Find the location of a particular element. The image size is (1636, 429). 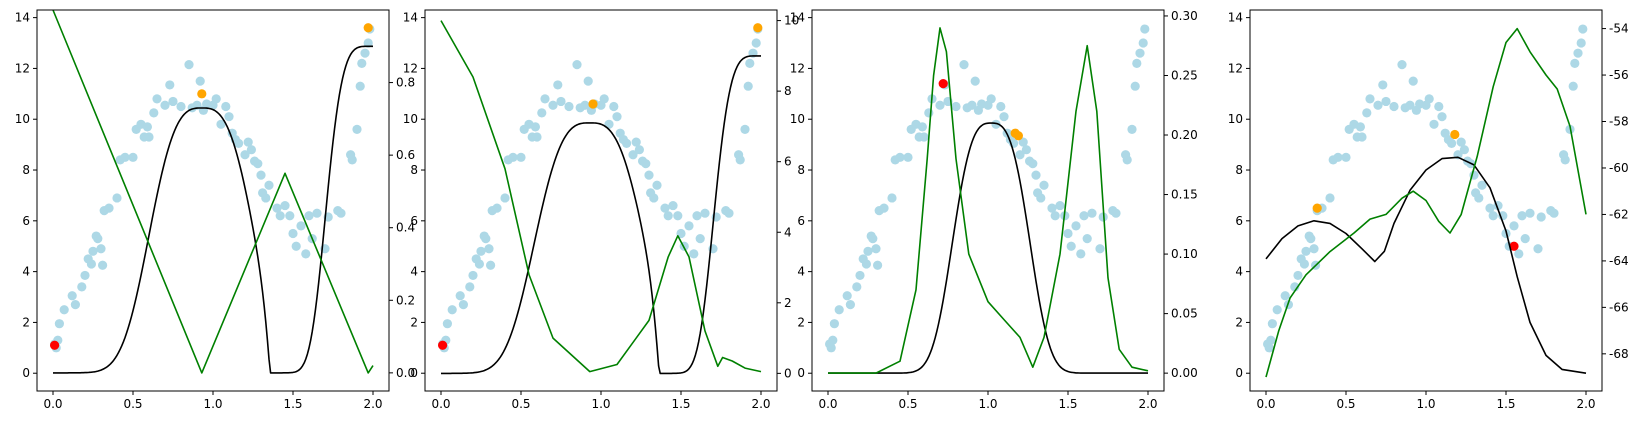

y-tick-label: 4 is located at coordinates (414, 272).